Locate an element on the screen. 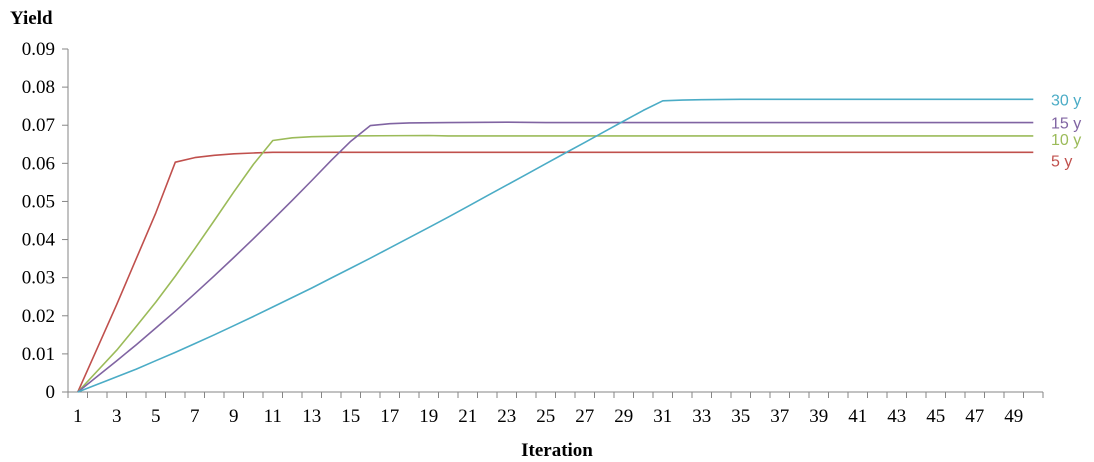 This screenshot has width=1094, height=462. x-tick-label: 15 is located at coordinates (350, 416).